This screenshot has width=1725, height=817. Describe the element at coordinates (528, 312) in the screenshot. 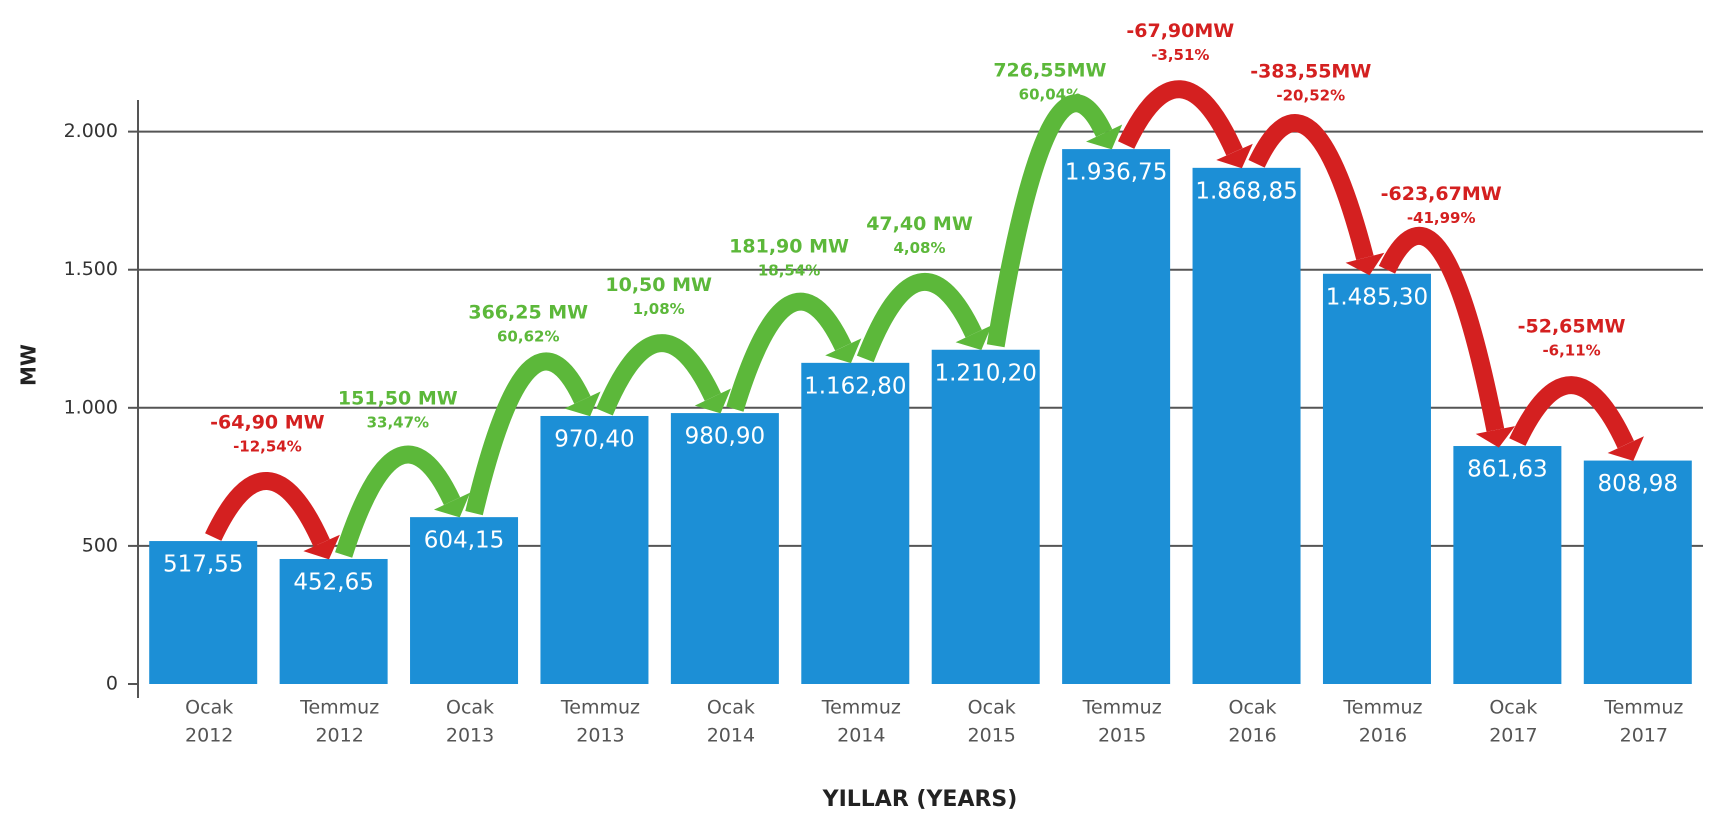

I see `annotation: 366,25 MW` at that location.